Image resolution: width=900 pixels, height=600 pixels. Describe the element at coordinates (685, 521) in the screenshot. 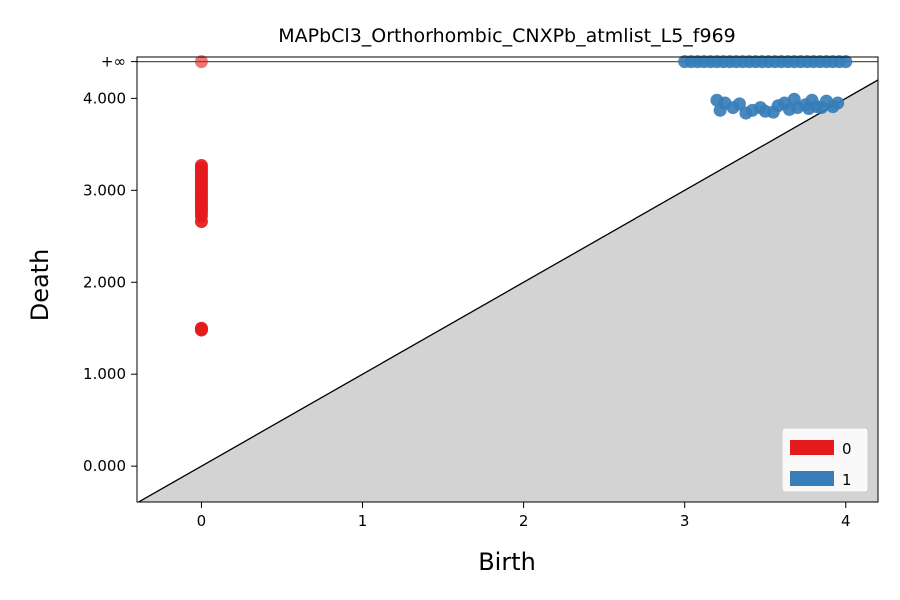

I see `x-tick-label: 3` at that location.